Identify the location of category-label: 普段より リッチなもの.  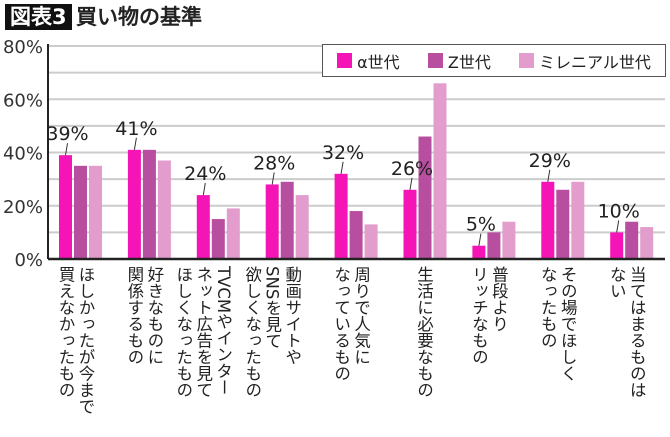
(488, 315).